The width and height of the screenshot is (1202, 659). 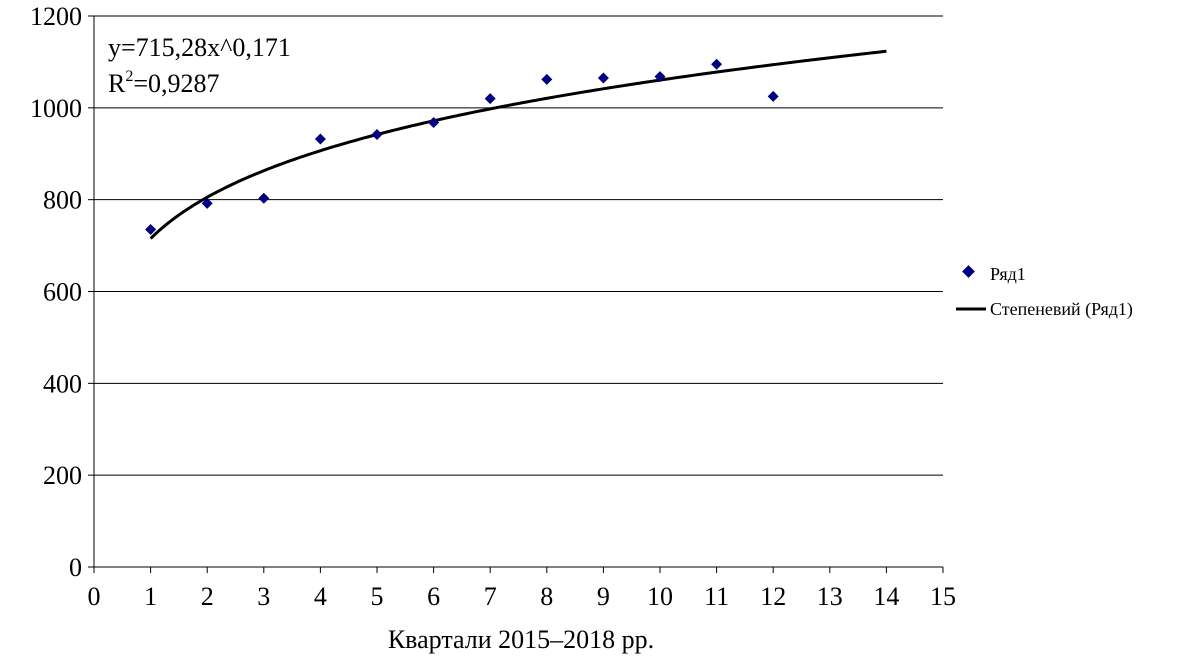 I want to click on legend-label-trendline: Степеневий (Ряд1), so click(x=1061, y=309).